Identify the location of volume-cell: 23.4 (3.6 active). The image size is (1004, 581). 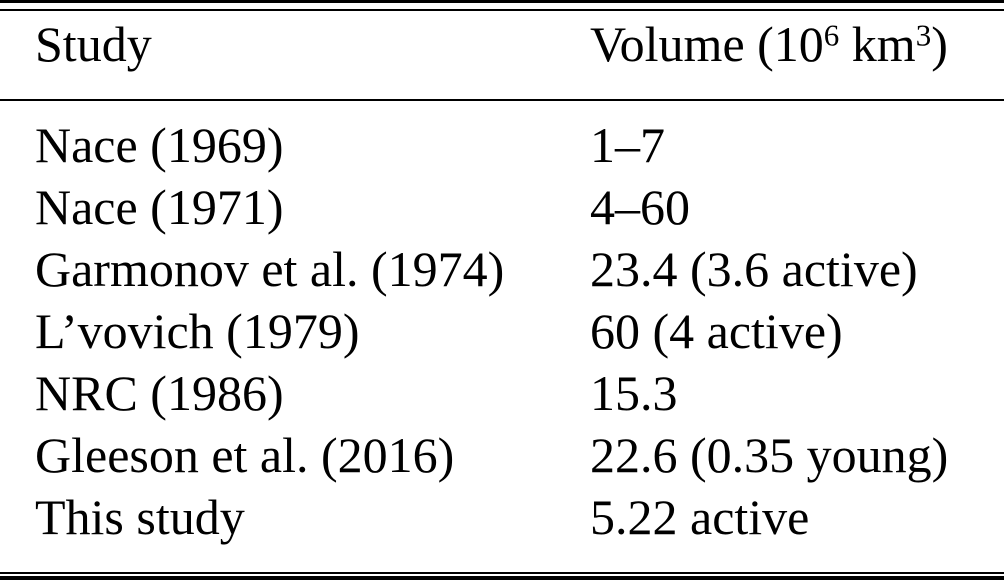
(754, 269).